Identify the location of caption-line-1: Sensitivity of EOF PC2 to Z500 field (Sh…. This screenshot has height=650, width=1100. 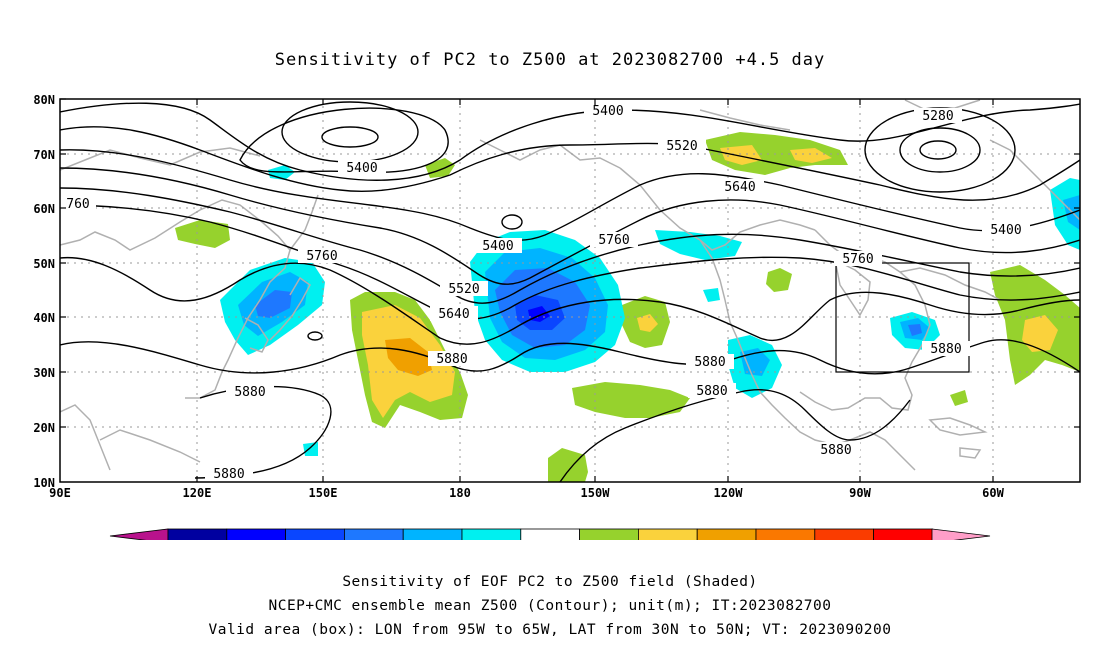
(550, 582).